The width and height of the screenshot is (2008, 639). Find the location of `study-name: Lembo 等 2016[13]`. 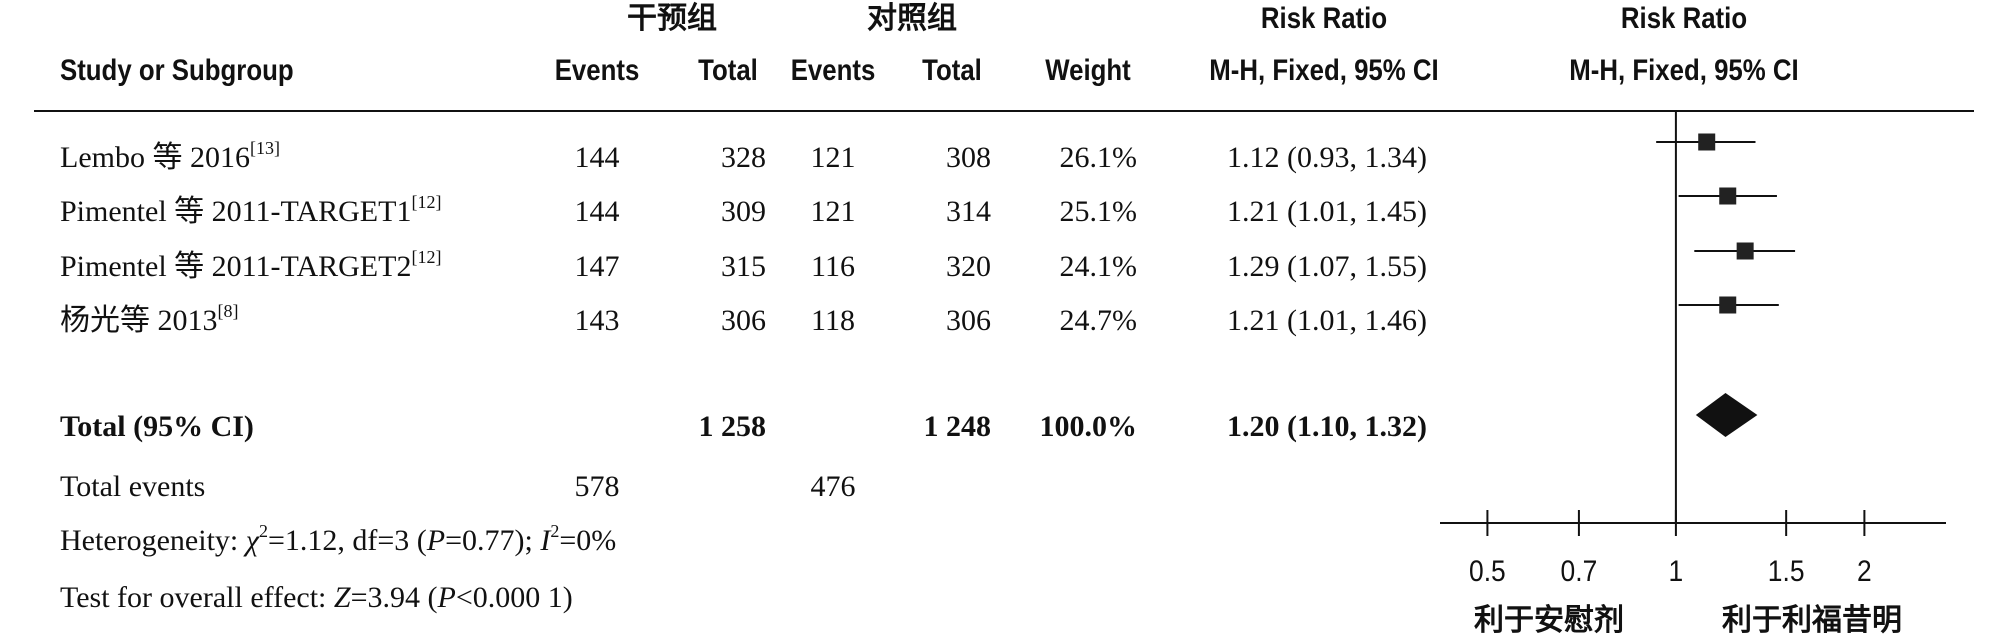

study-name: Lembo 等 2016[13] is located at coordinates (170, 156).